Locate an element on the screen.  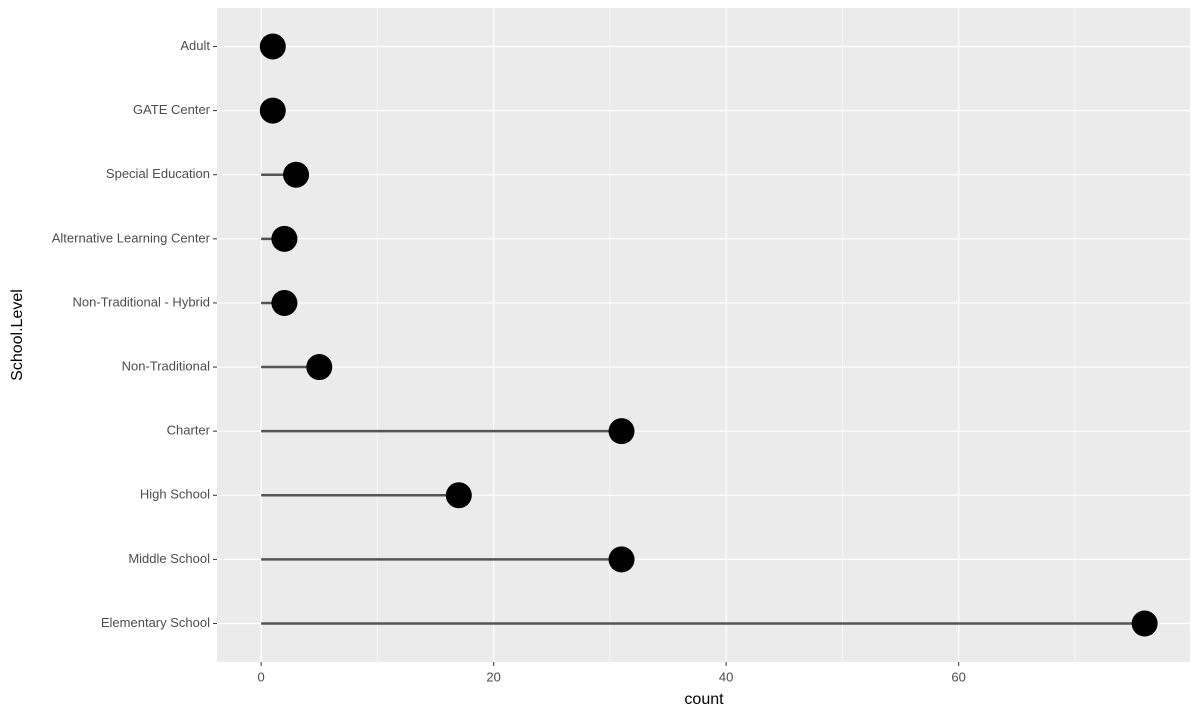
y-axis-title: School.Level is located at coordinates (17, 335).